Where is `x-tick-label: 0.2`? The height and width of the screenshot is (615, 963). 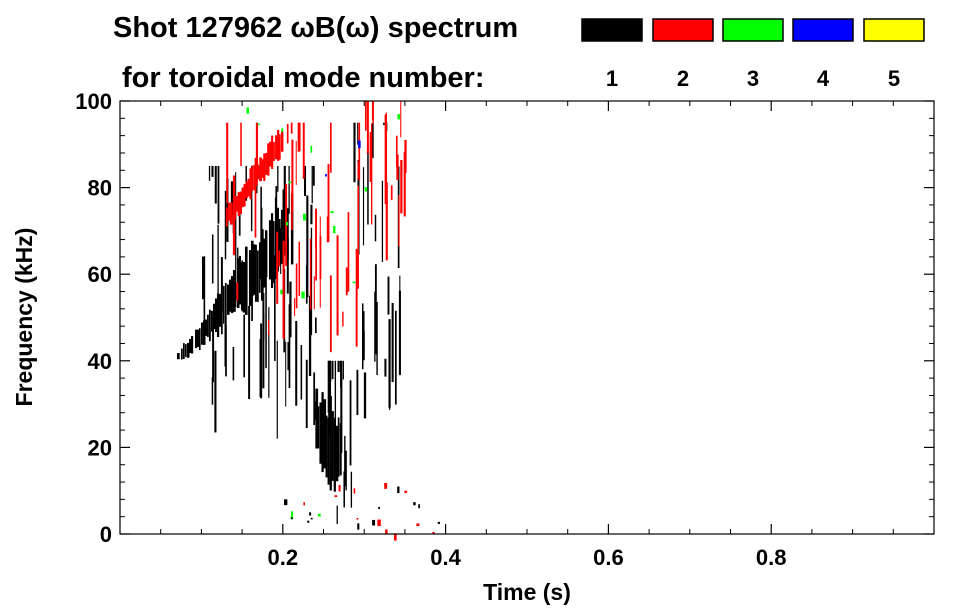
x-tick-label: 0.2 is located at coordinates (283, 557).